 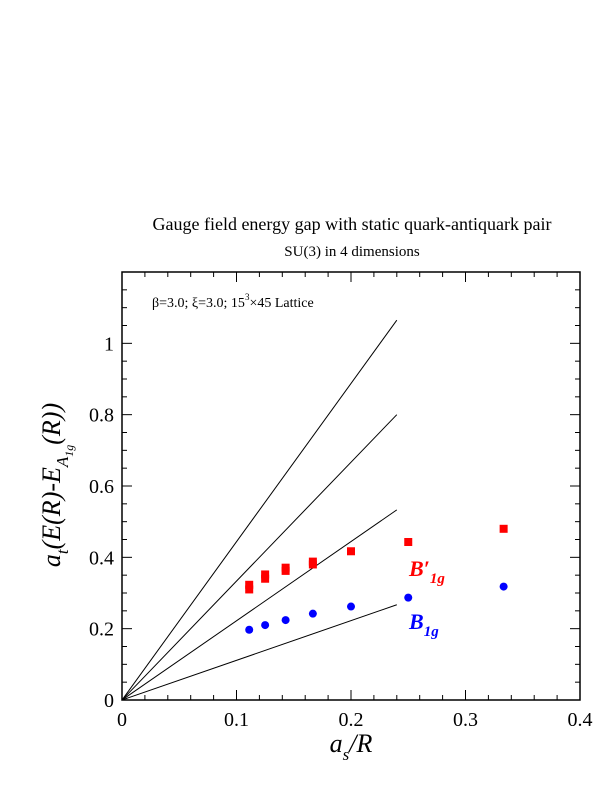 I want to click on y-tick-label: 0.6, so click(x=101, y=487).